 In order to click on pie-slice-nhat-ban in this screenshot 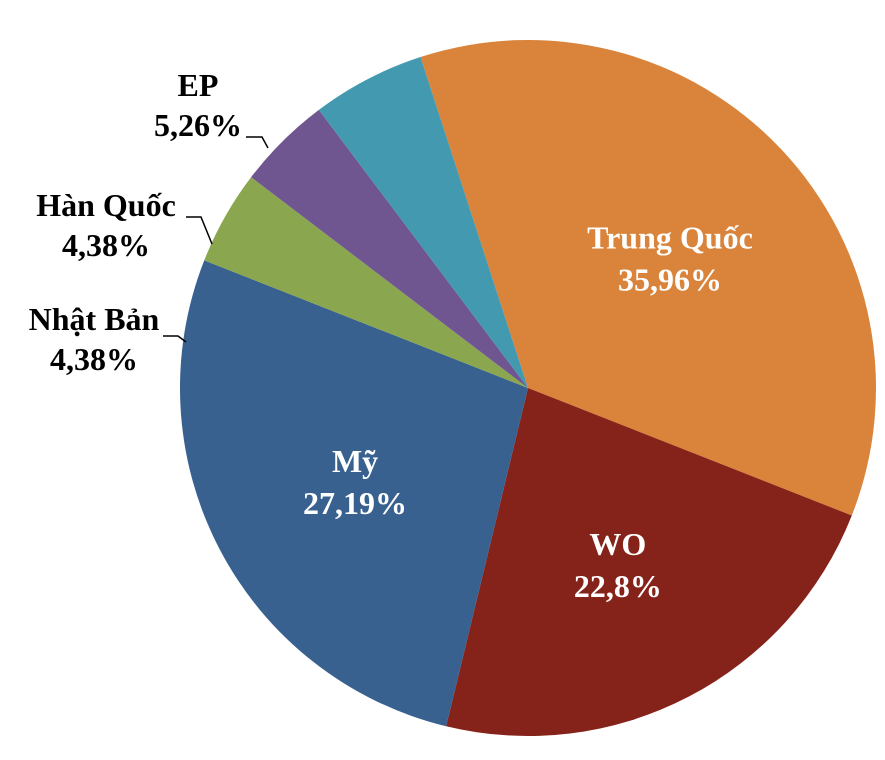, I will do `click(366, 282)`.